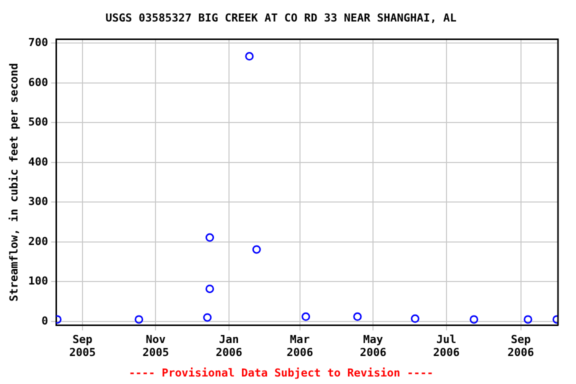  I want to click on y-tick-label: 400, so click(38, 161).